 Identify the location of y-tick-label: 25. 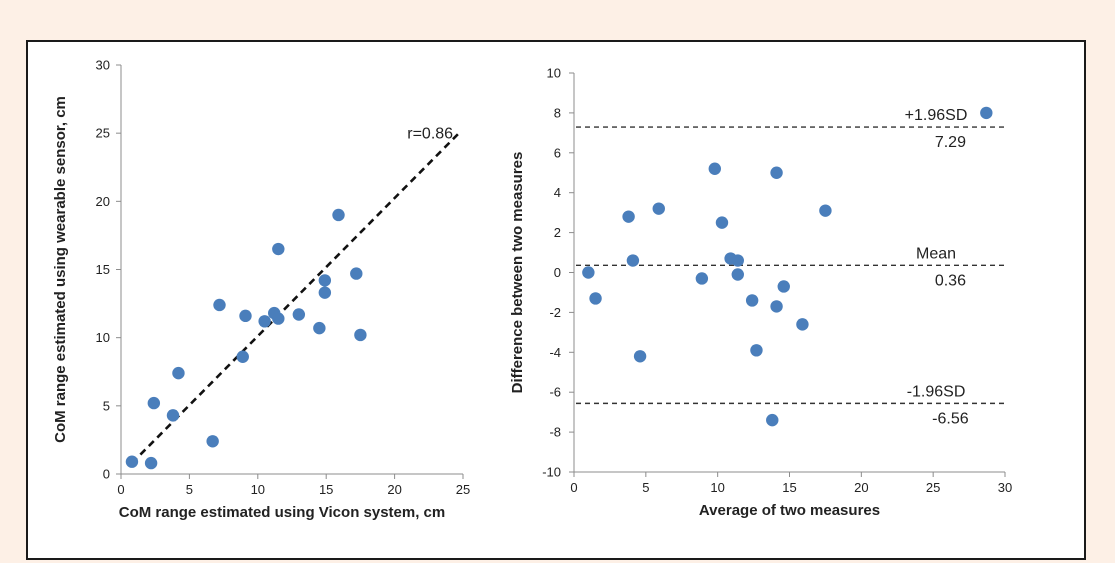
(103, 133).